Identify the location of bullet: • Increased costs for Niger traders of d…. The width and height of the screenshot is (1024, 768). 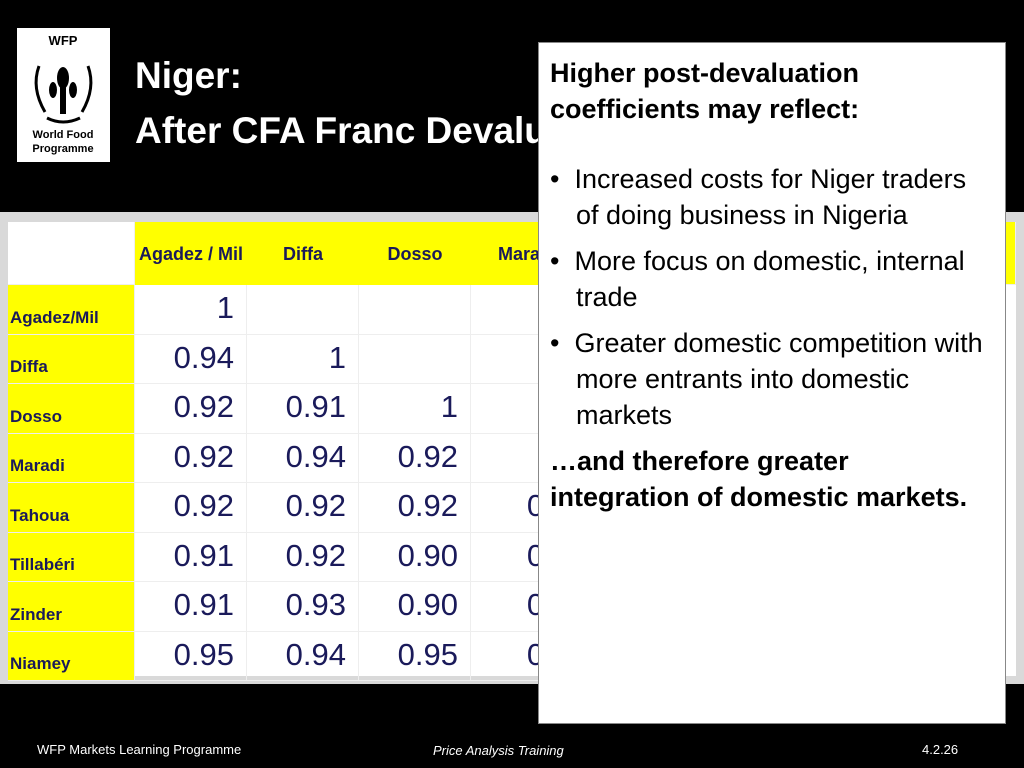
(758, 197).